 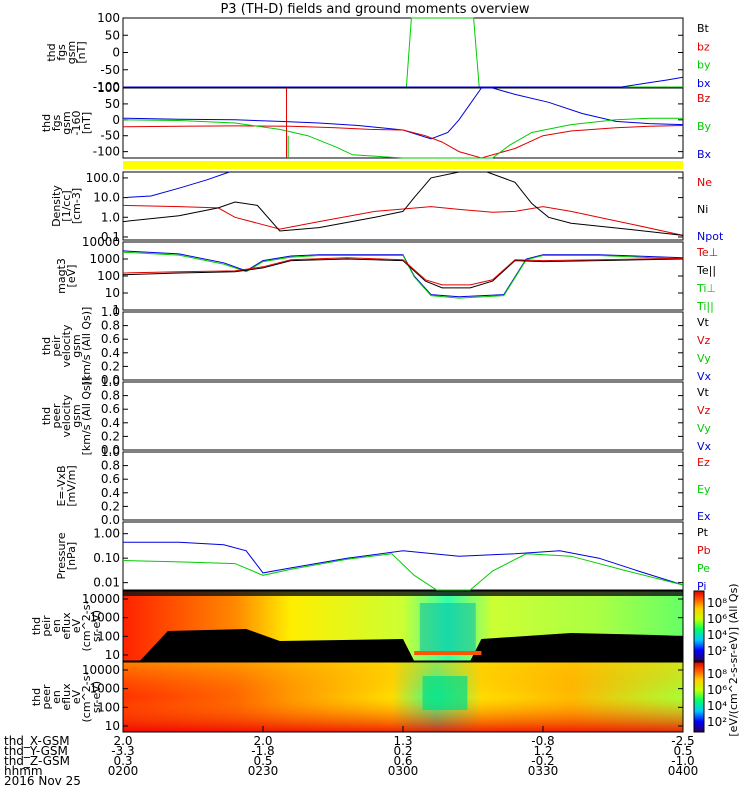 What do you see at coordinates (717, 706) in the screenshot?
I see `colorbar-tick-label: 10⁴` at bounding box center [717, 706].